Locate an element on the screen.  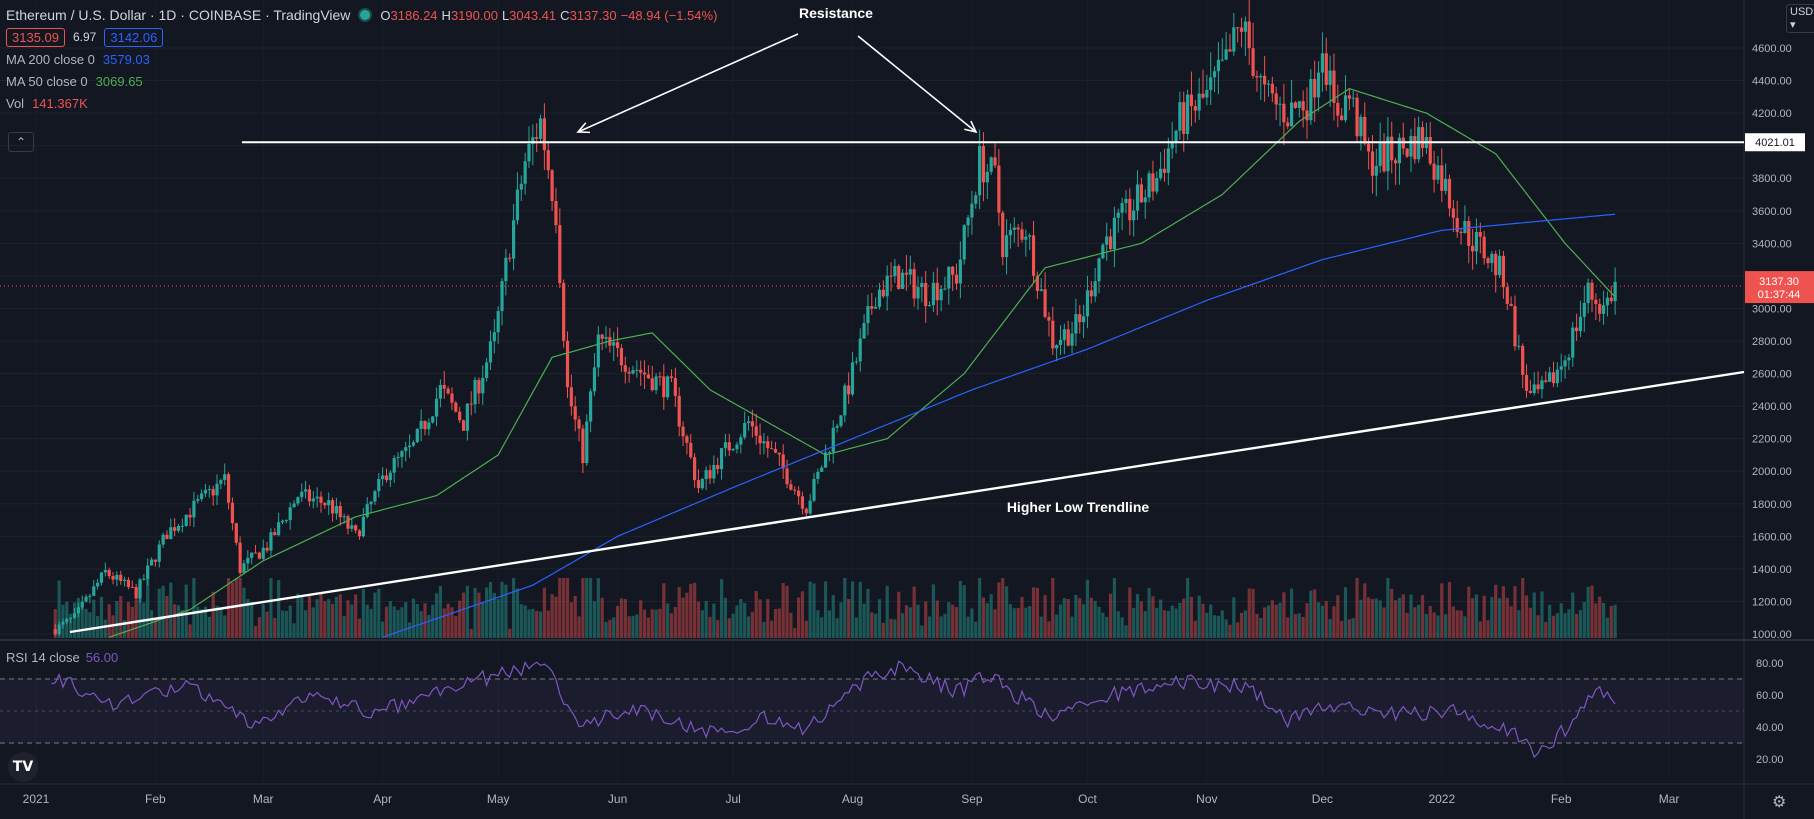
ask-price: 3142.06 is located at coordinates (134, 37).